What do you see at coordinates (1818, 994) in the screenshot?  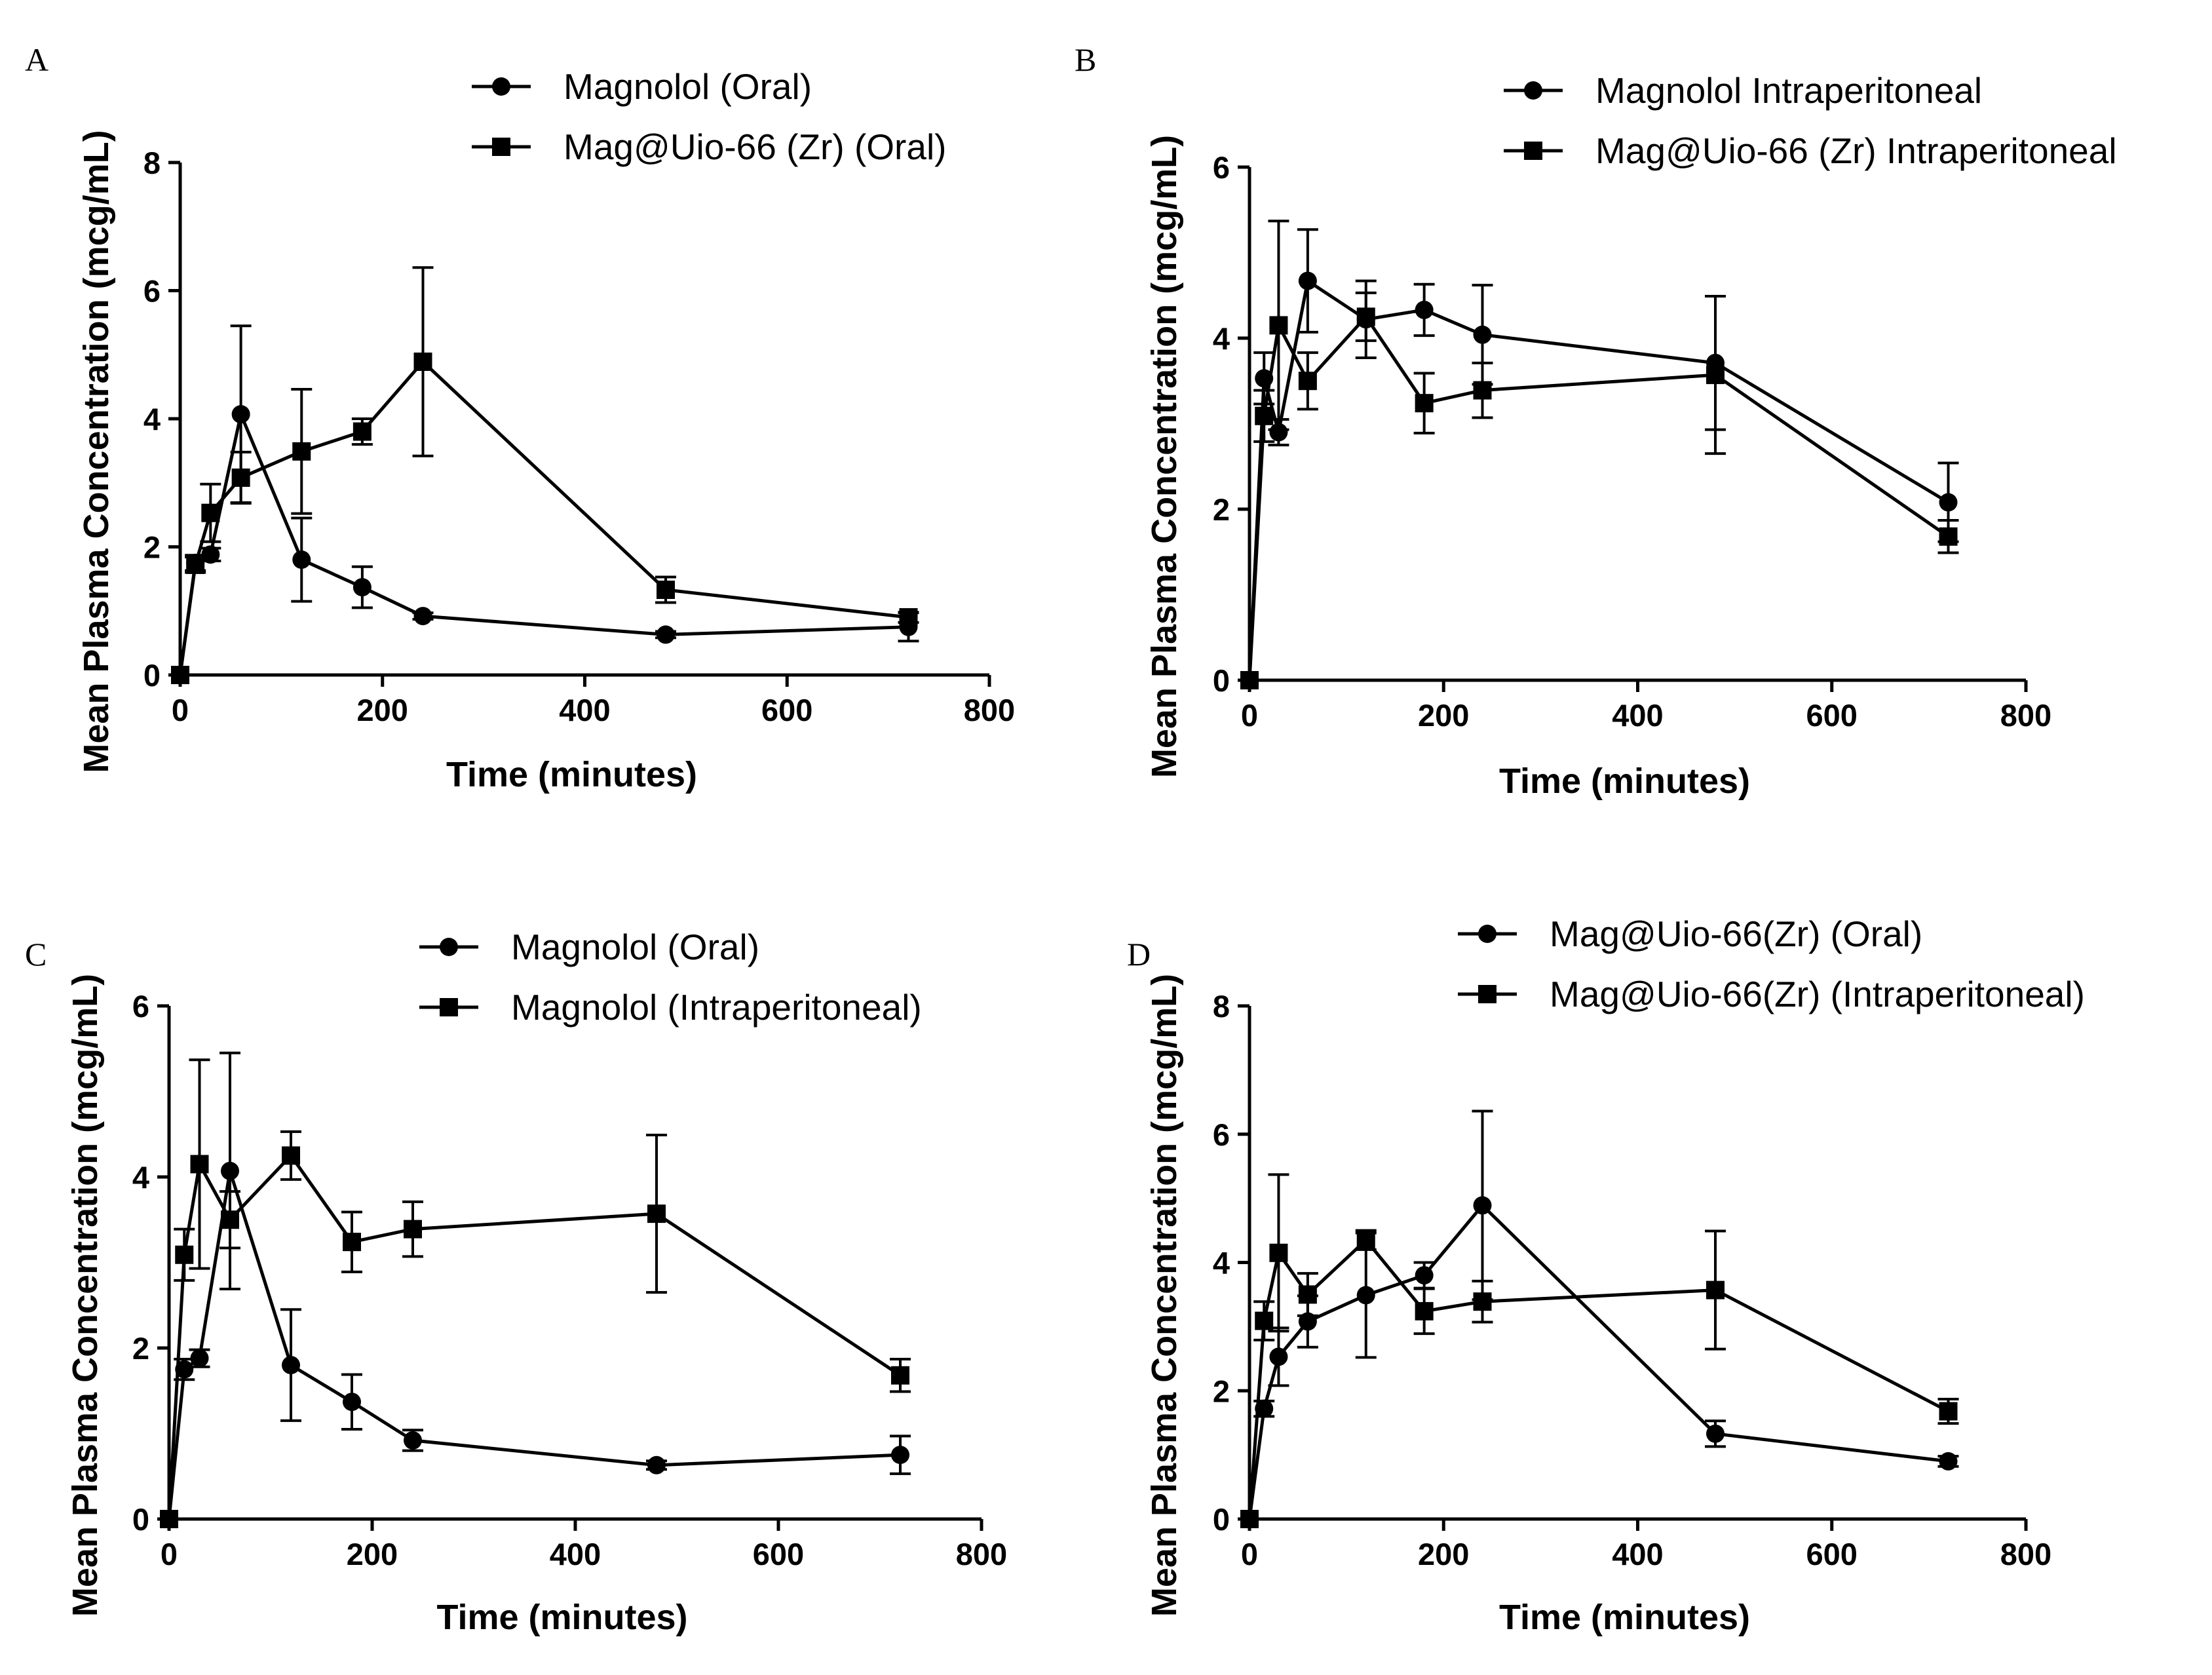 I see `legend-label: Mag@Uio-66(Zr) (Intraperitoneal)` at bounding box center [1818, 994].